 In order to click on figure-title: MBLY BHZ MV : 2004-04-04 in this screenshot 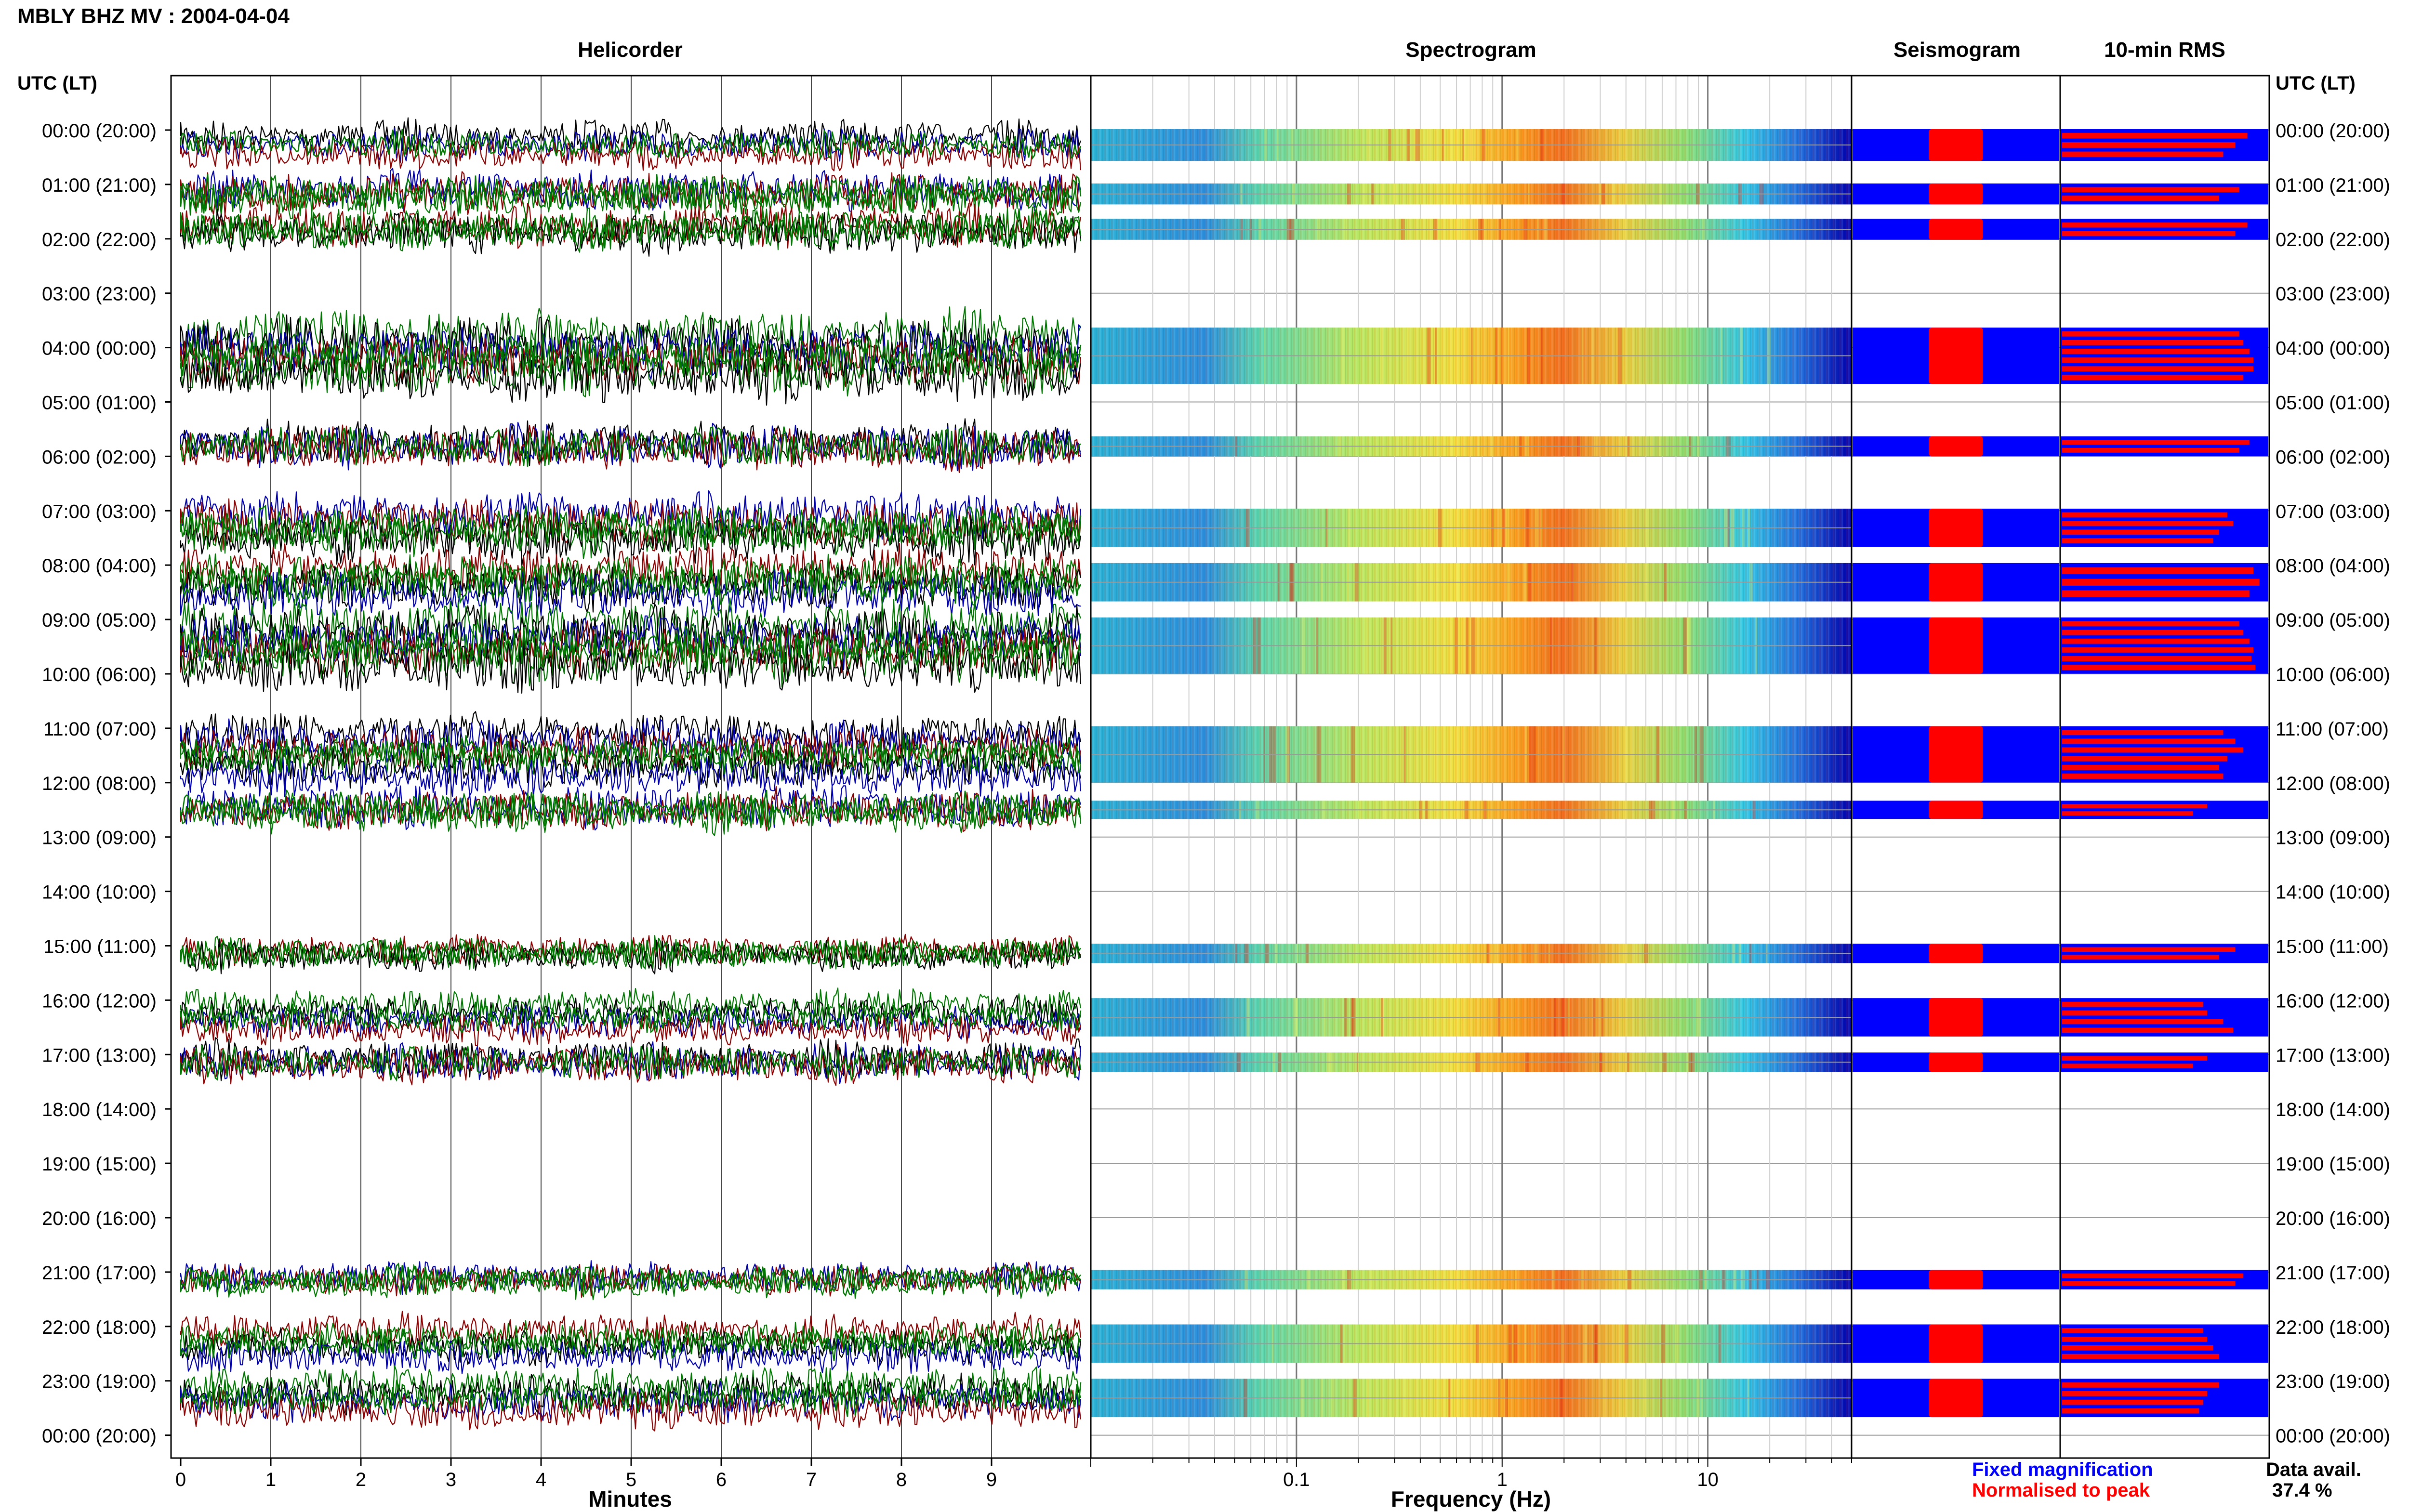, I will do `click(153, 16)`.